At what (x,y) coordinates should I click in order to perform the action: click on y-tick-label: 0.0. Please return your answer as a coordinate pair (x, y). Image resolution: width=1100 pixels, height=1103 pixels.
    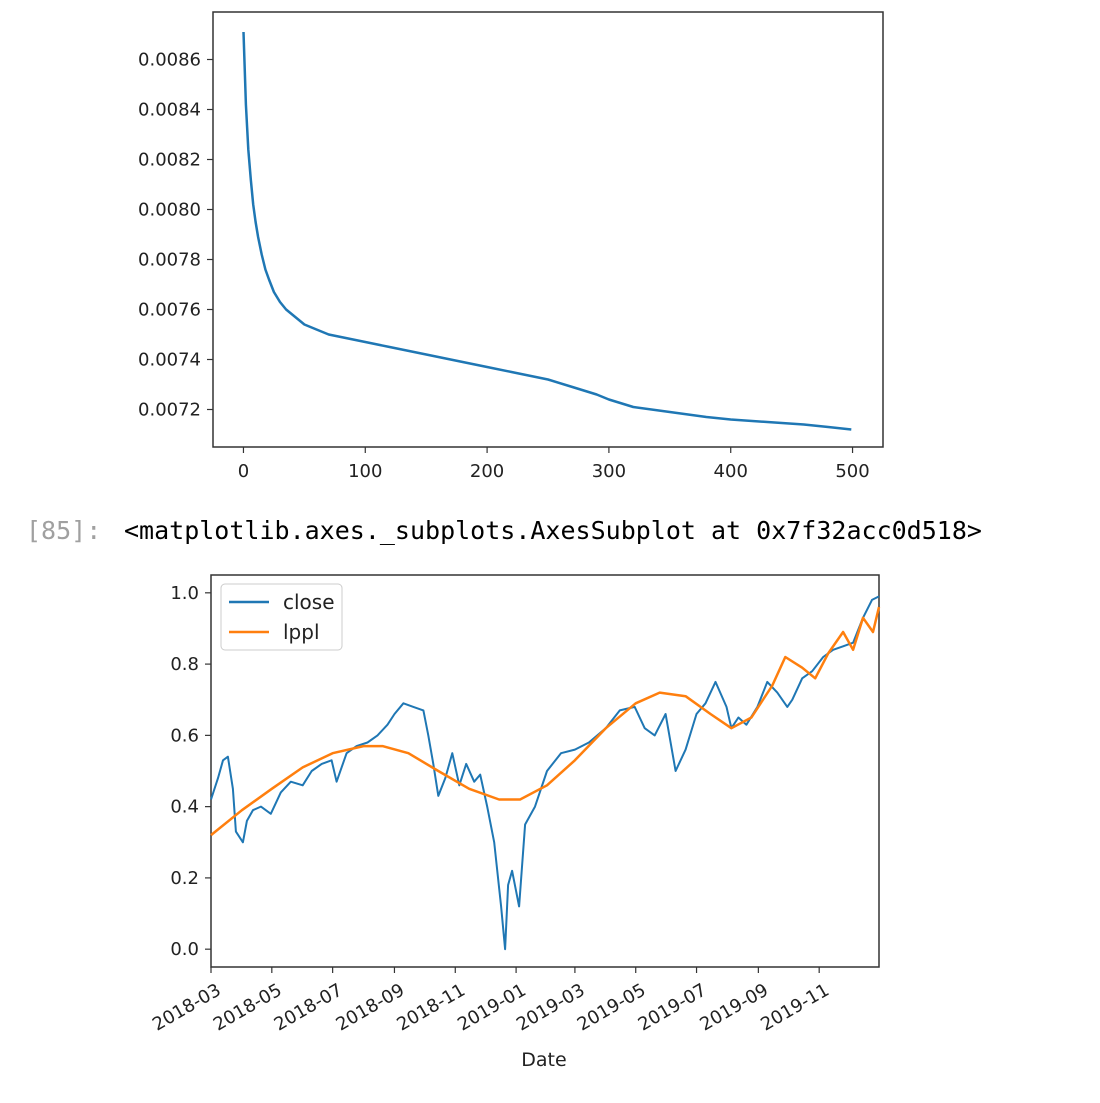
    Looking at the image, I should click on (184, 949).